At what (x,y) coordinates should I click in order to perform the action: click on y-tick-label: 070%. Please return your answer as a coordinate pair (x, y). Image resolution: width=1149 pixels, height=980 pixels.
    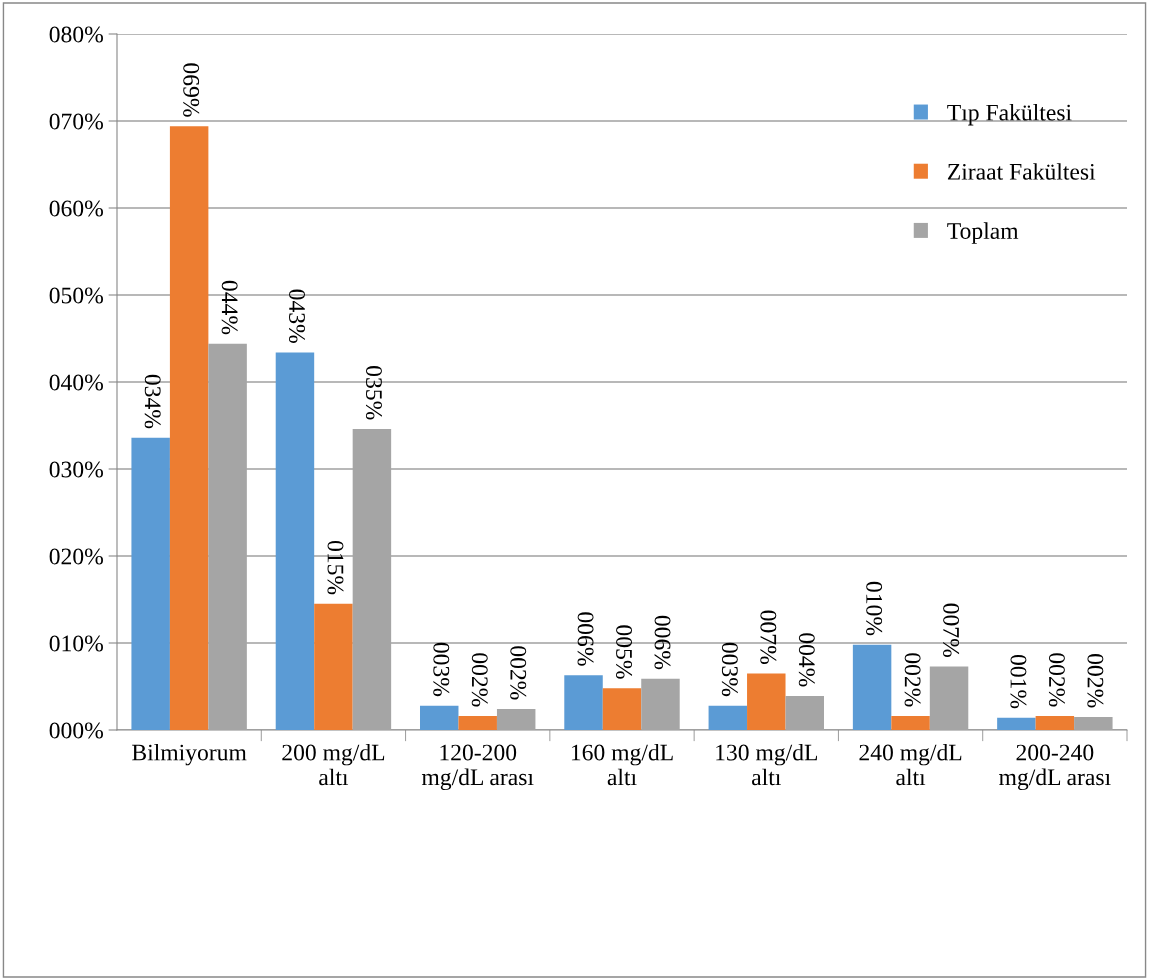
    Looking at the image, I should click on (76, 121).